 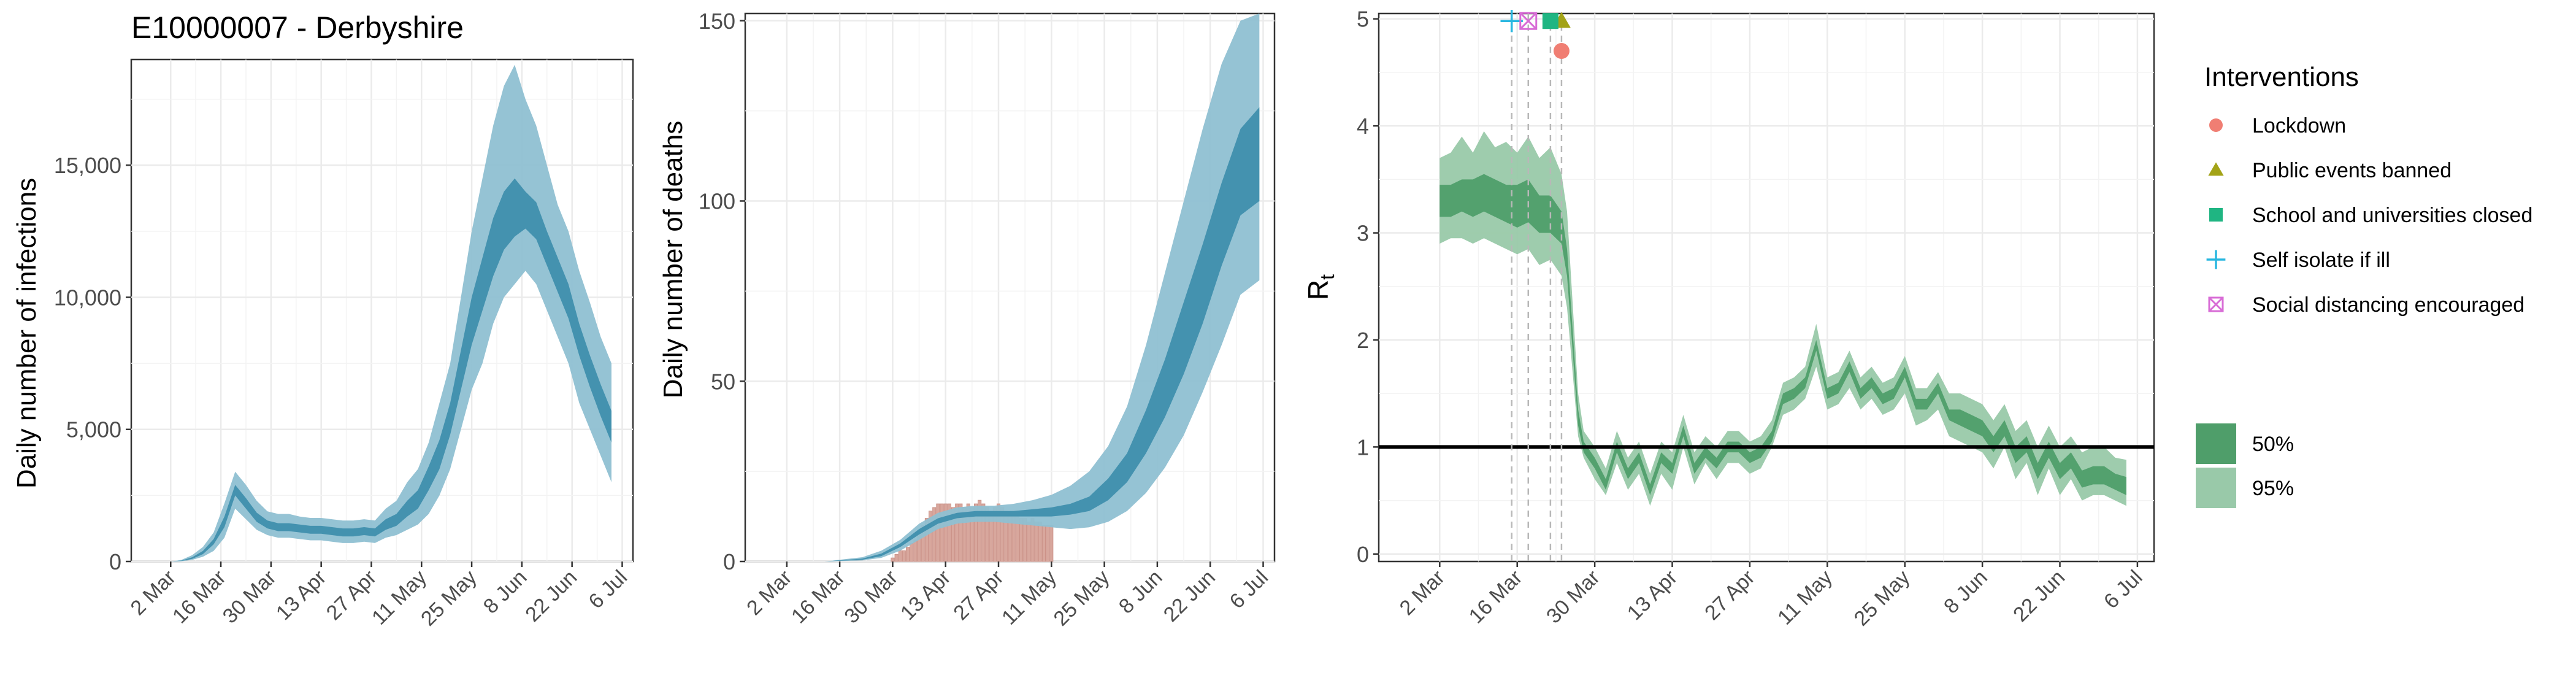 I want to click on infections-y-tick-label: 15,000, so click(x=87, y=165).